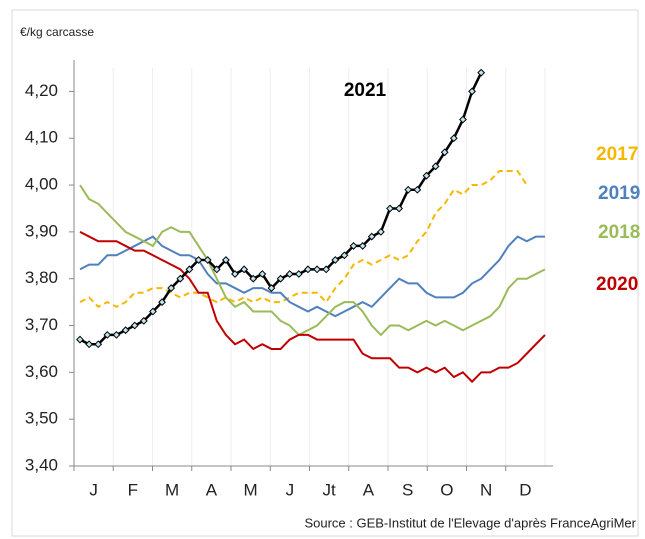 This screenshot has height=539, width=645. What do you see at coordinates (41, 277) in the screenshot?
I see `y-tick-label: 3,80` at bounding box center [41, 277].